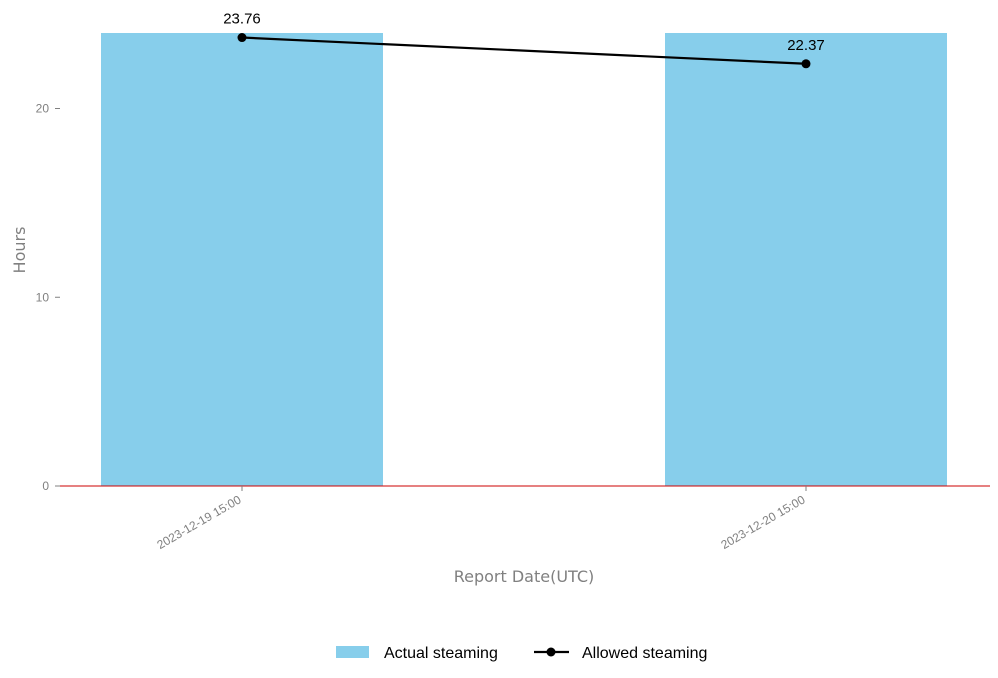  Describe the element at coordinates (242, 19) in the screenshot. I see `data-label-allowed-steaming: 23.76` at that location.